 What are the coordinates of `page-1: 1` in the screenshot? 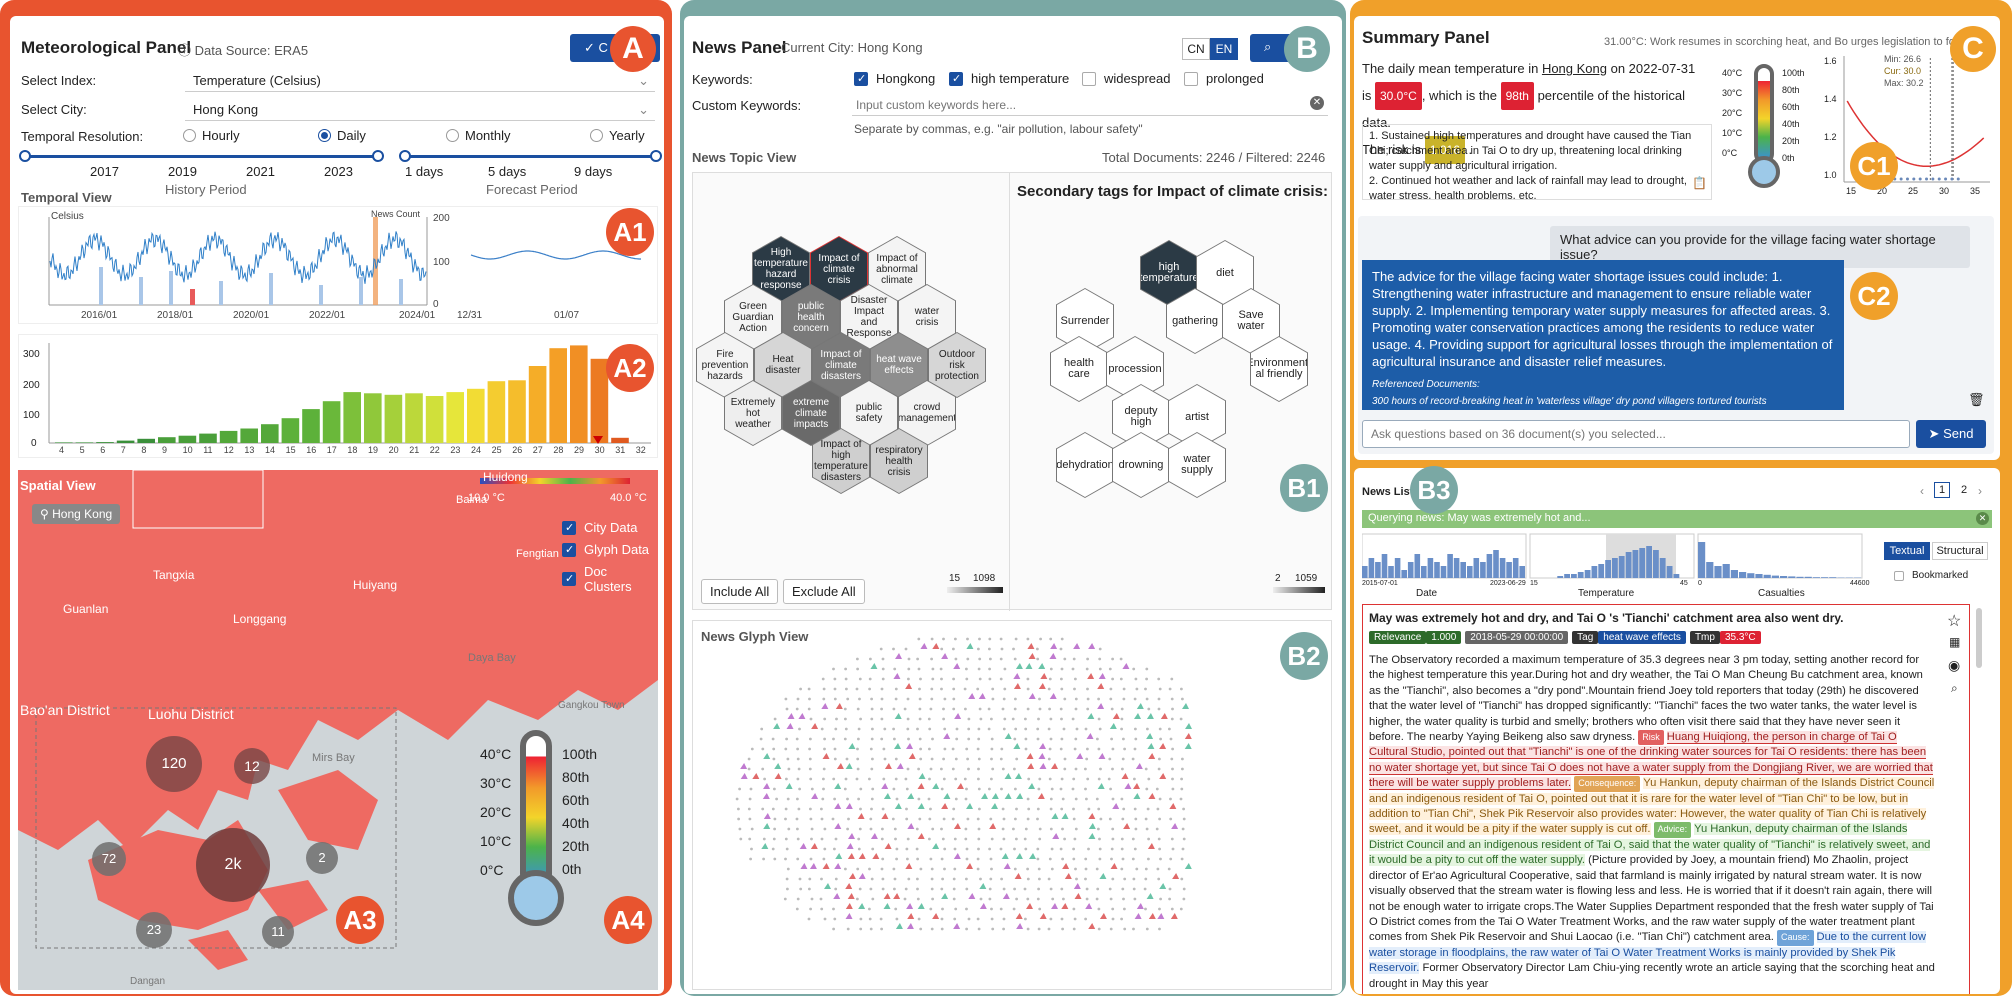 It's located at (1942, 490).